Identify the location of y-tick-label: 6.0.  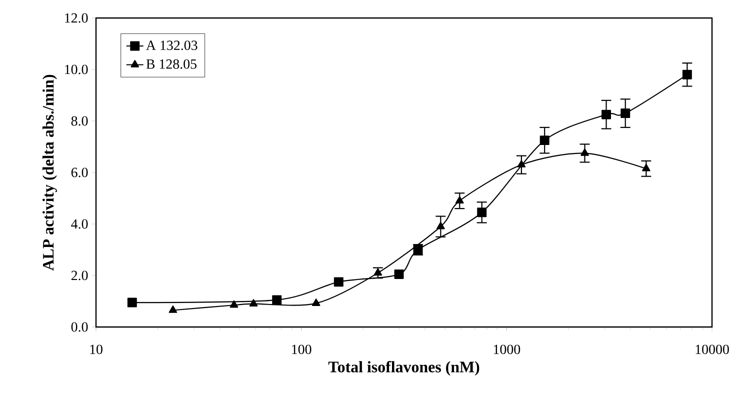
(79, 173).